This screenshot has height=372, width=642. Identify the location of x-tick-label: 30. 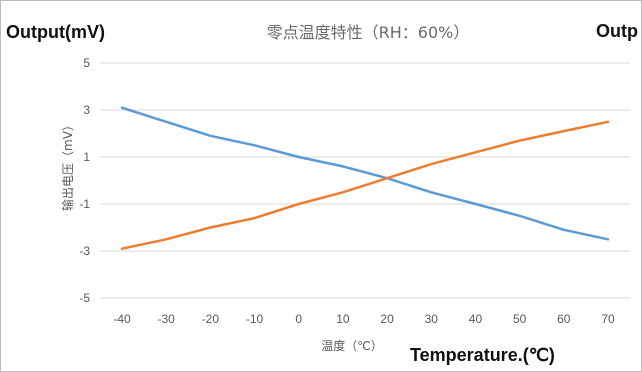
(432, 319).